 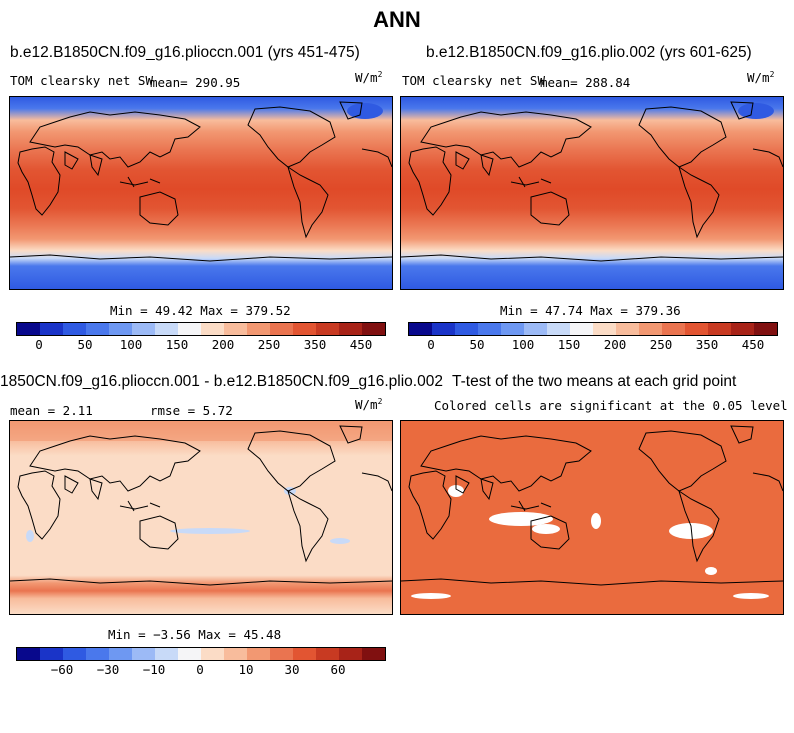 I want to click on map-top-left, so click(x=201, y=193).